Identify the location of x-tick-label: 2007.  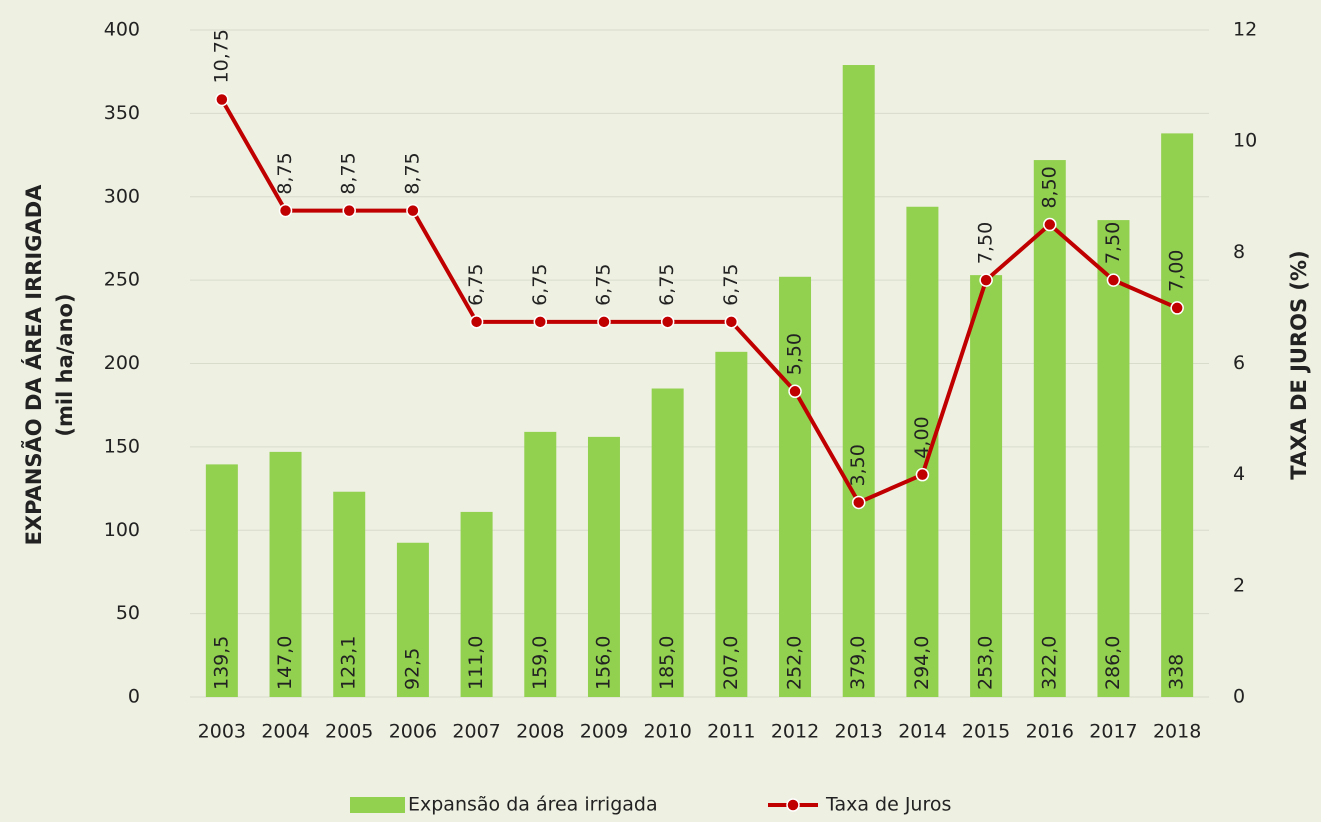
(476, 732).